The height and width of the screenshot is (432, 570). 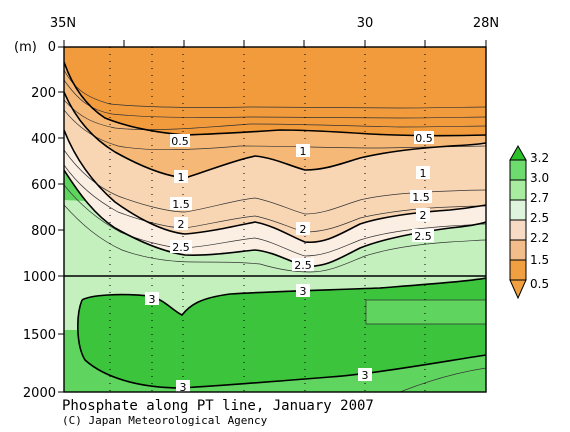 I want to click on contour-label-3-d: 3, so click(x=183, y=387).